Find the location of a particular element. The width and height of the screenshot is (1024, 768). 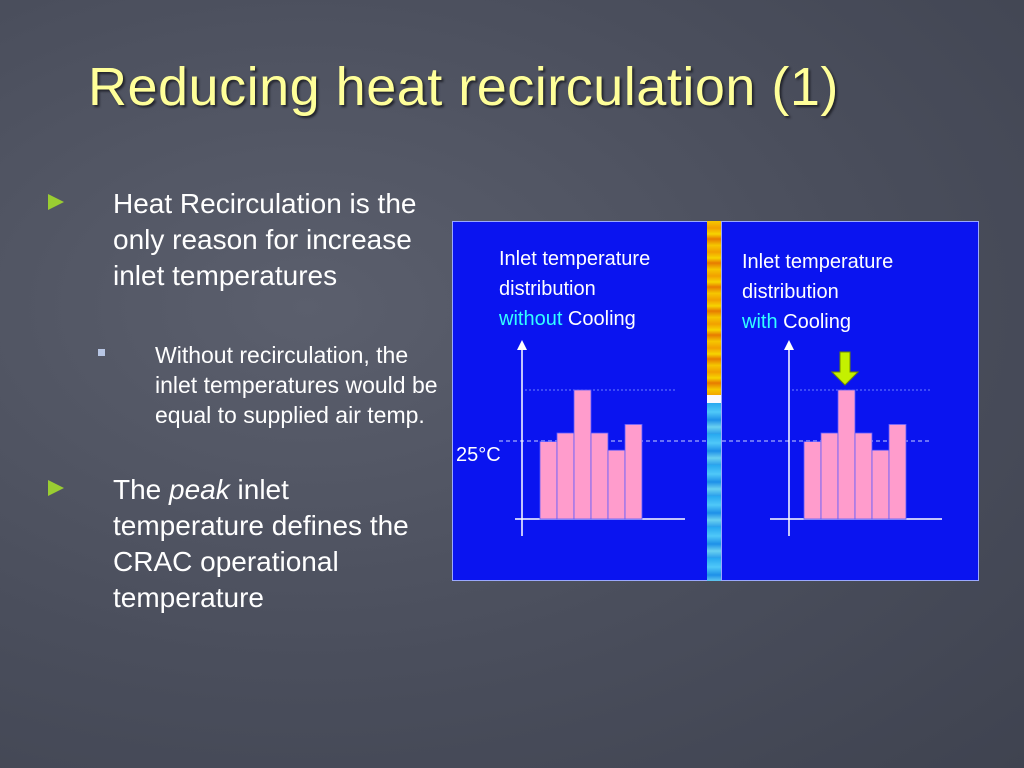

caption-line: with Cooling is located at coordinates (817, 322).